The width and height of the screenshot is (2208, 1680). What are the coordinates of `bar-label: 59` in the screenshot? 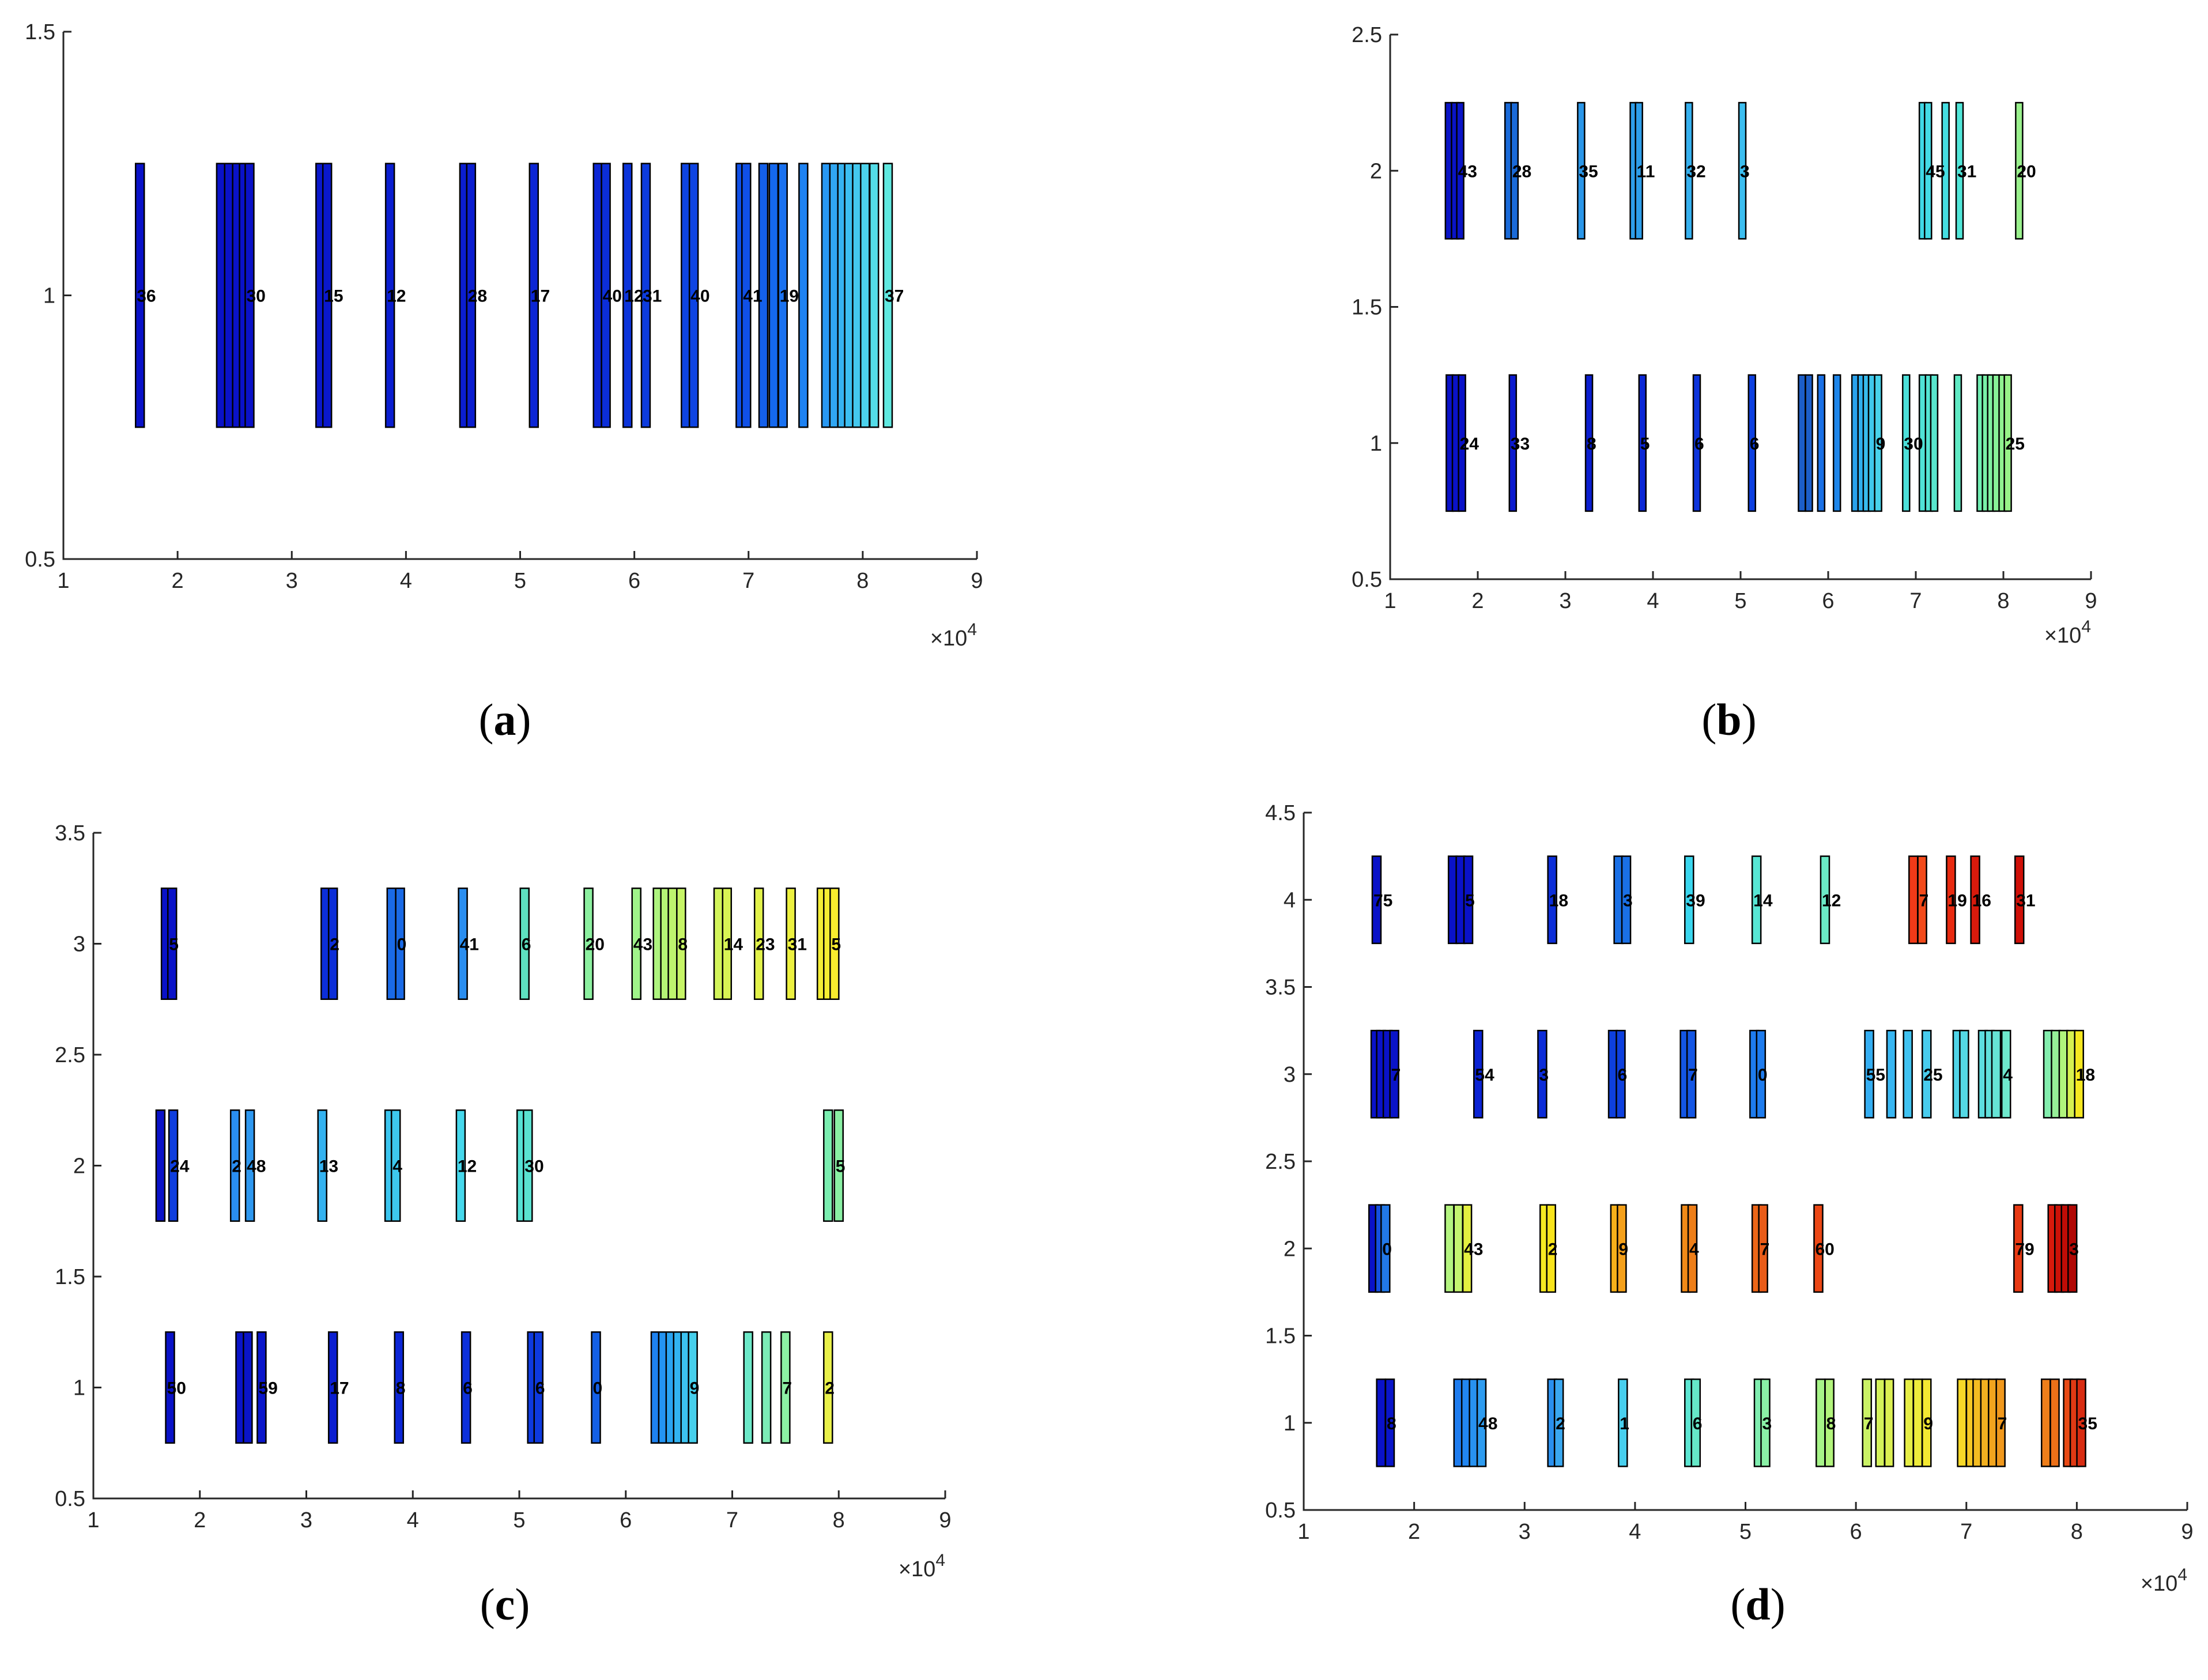 It's located at (267, 1389).